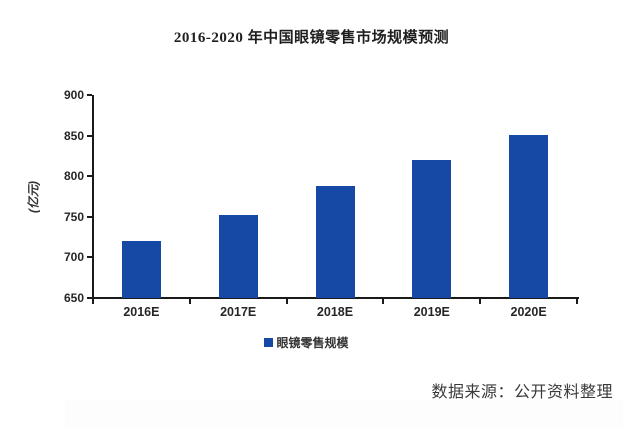 This screenshot has height=428, width=623. What do you see at coordinates (312, 343) in the screenshot?
I see `legend-label: 眼镜零售规模` at bounding box center [312, 343].